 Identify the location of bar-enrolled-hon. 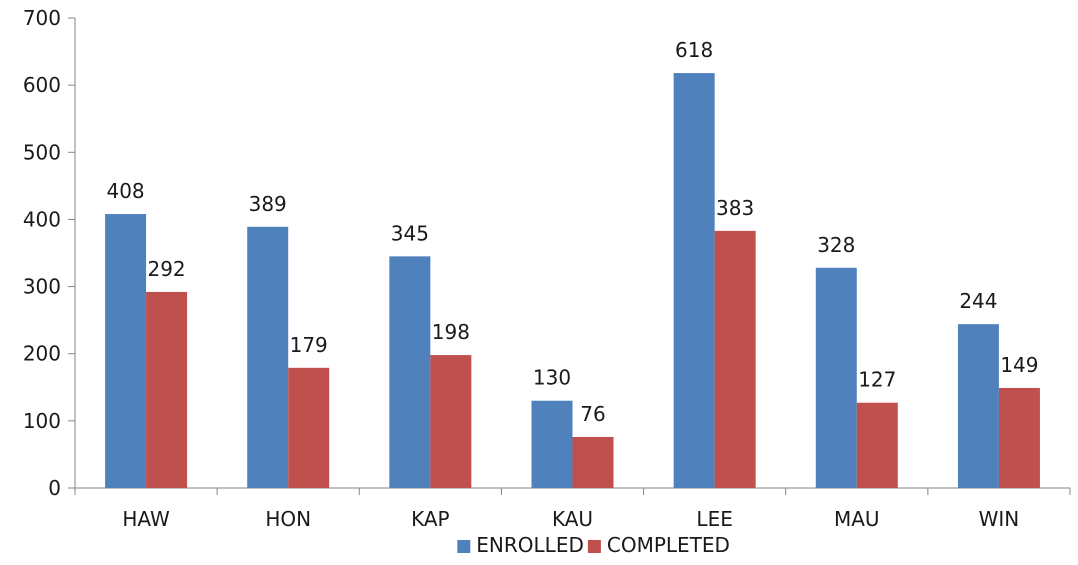
(268, 357).